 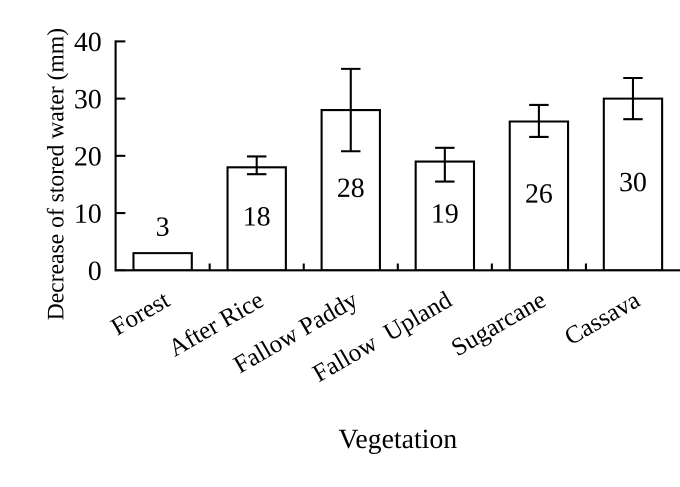 What do you see at coordinates (162, 226) in the screenshot?
I see `data-label: 3` at bounding box center [162, 226].